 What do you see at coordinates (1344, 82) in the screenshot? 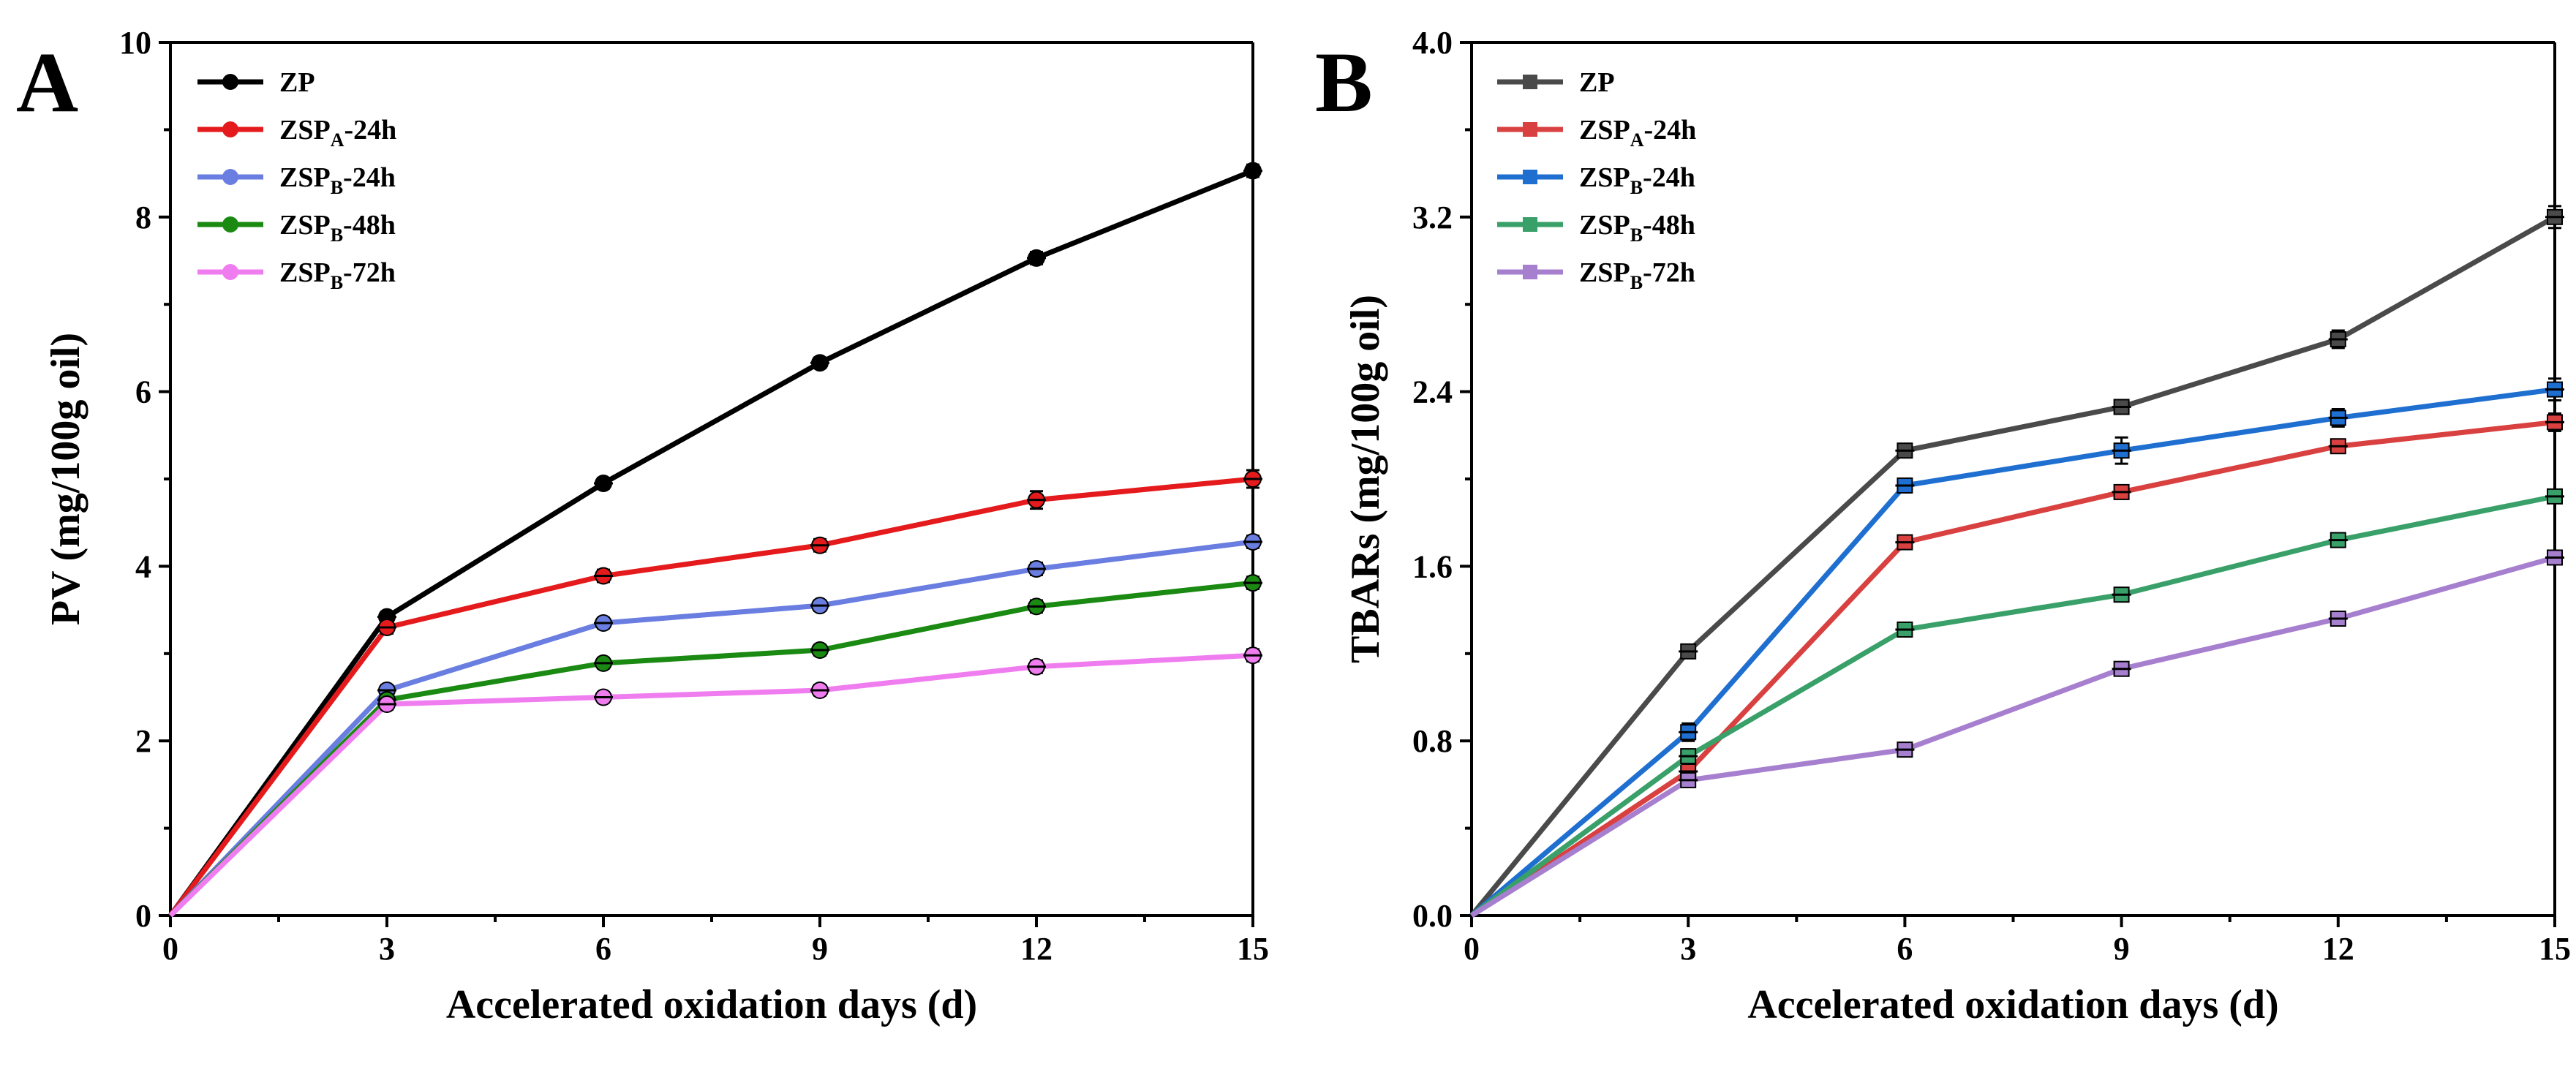
I see `panel-label: B` at bounding box center [1344, 82].